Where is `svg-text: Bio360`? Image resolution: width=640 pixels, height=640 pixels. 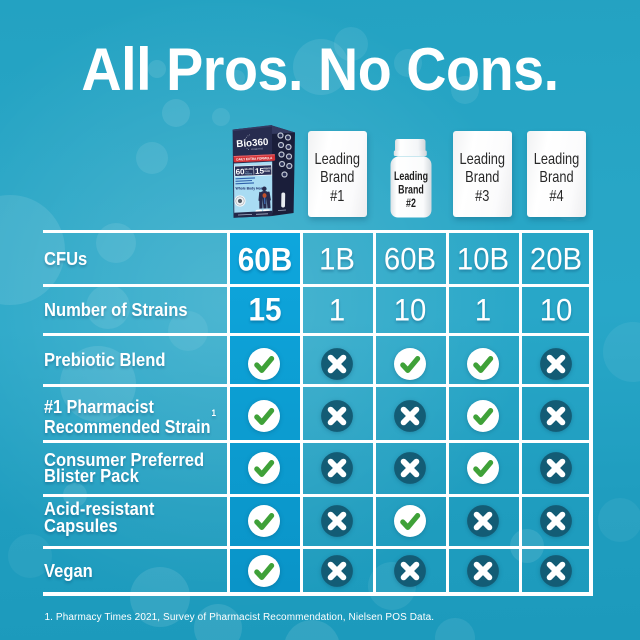
svg-text: Bio360 is located at coordinates (252, 143).